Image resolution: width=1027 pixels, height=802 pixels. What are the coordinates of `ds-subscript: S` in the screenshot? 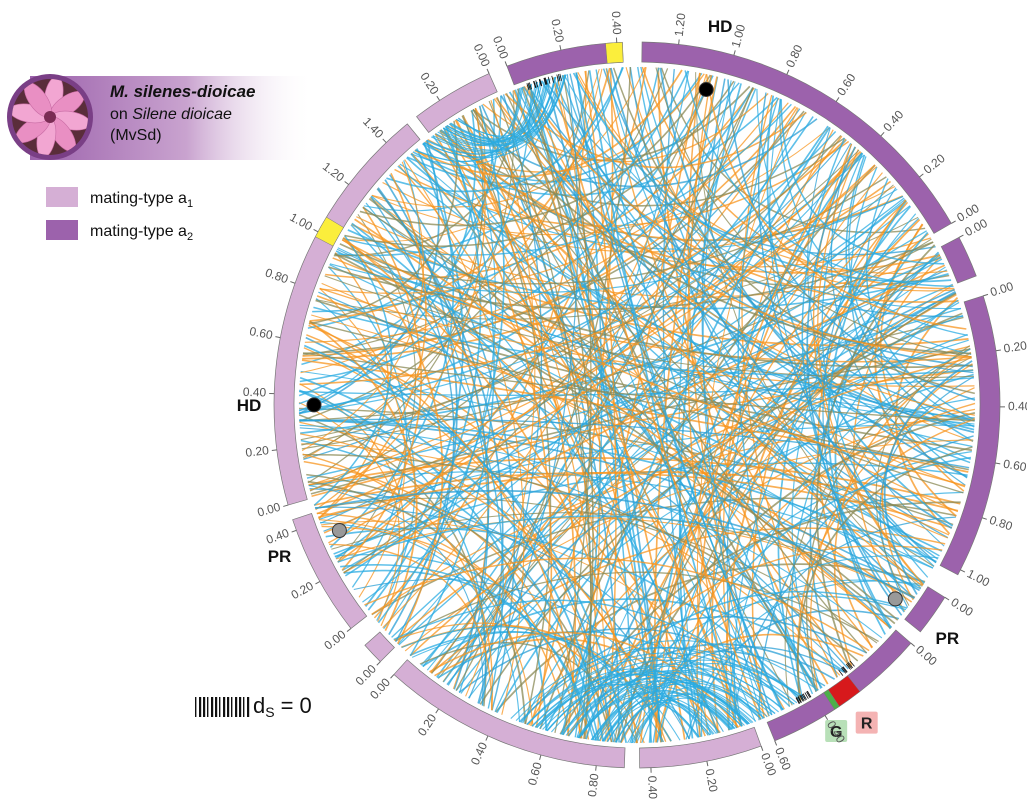 It's located at (269, 712).